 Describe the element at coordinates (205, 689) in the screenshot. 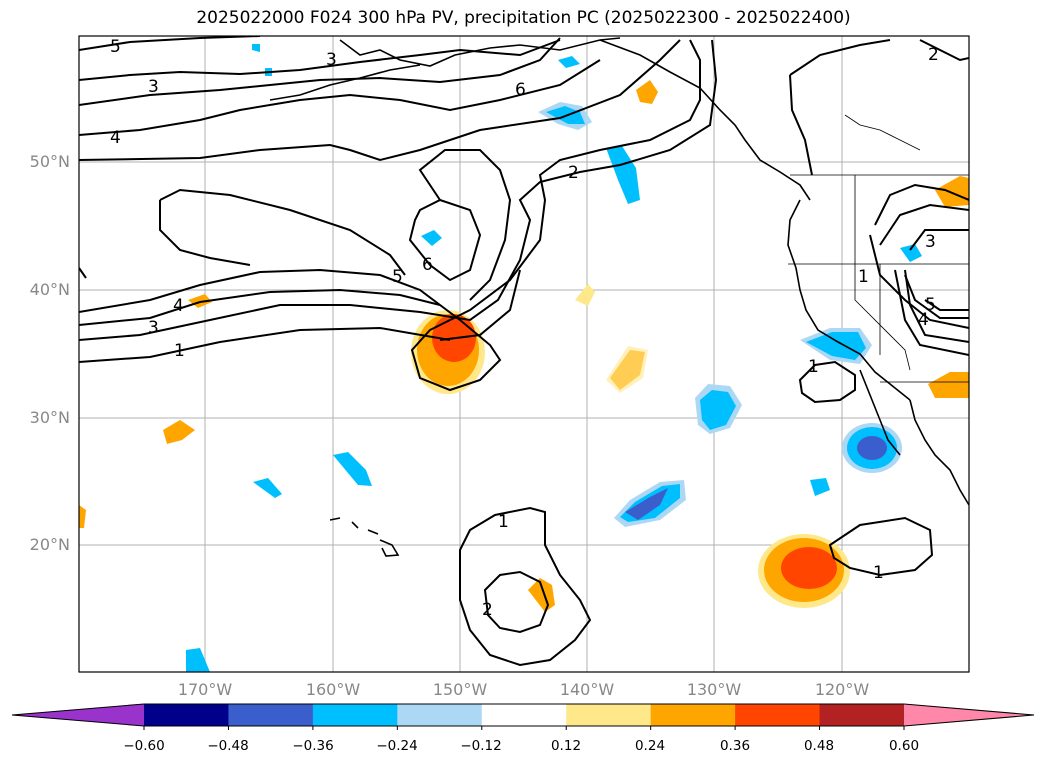

I see `lon-label: 170°W` at that location.